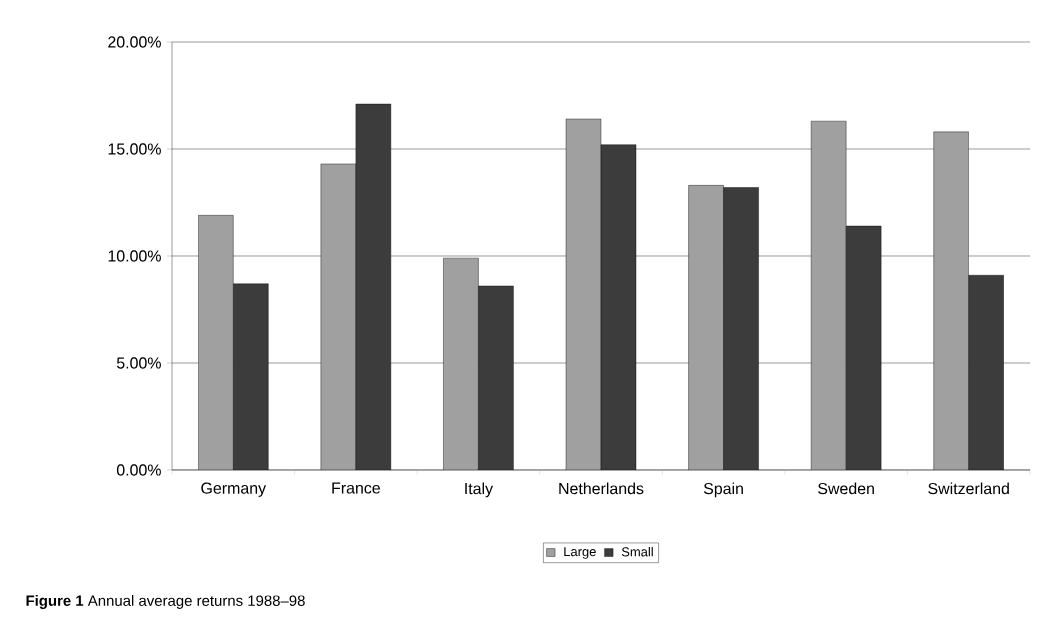 The height and width of the screenshot is (628, 1043). What do you see at coordinates (134, 149) in the screenshot?
I see `y-tick-label: 15.00%` at bounding box center [134, 149].